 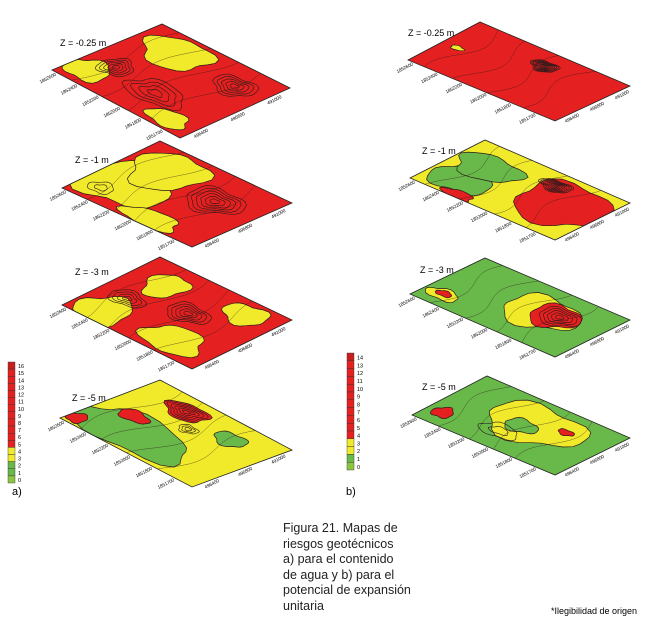 I want to click on legend-value: 8, so click(x=358, y=405).